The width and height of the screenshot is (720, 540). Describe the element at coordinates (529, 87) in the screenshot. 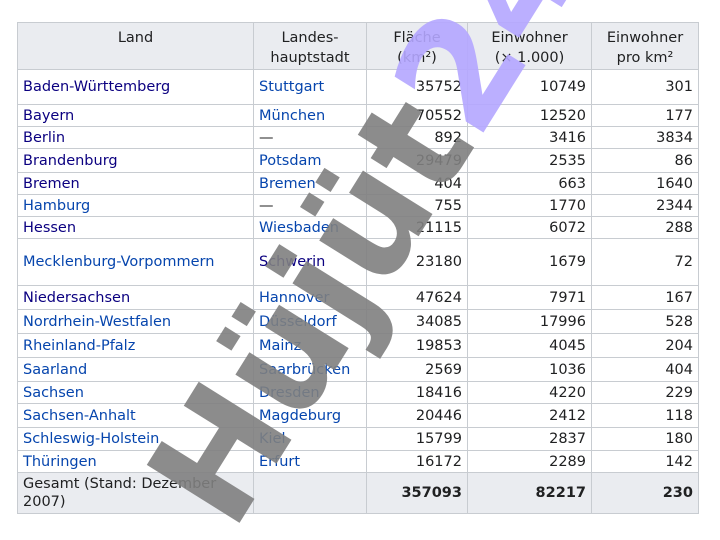

I see `einwohner-cell: 10749` at that location.